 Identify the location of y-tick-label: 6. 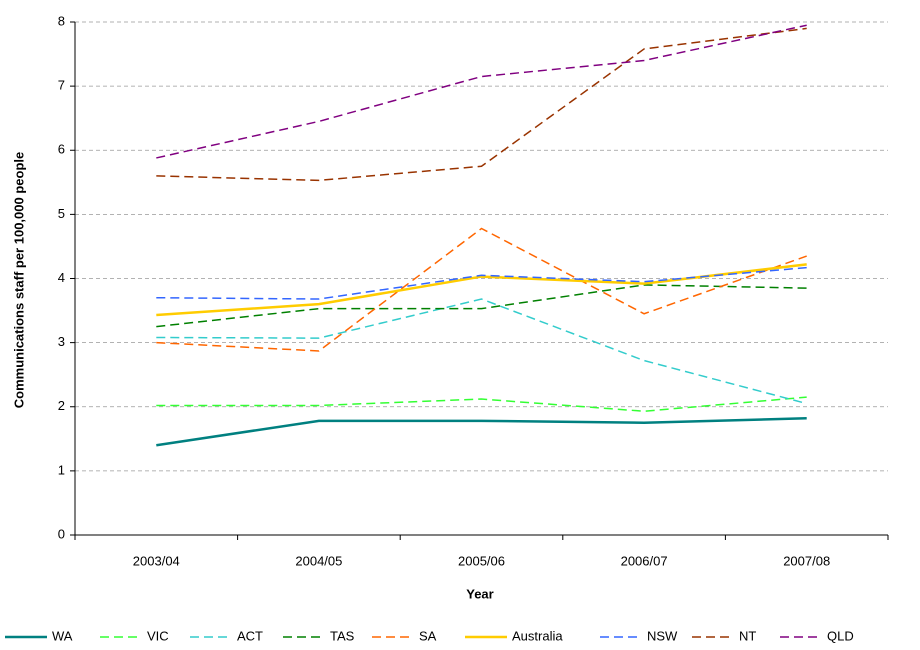
(61, 149).